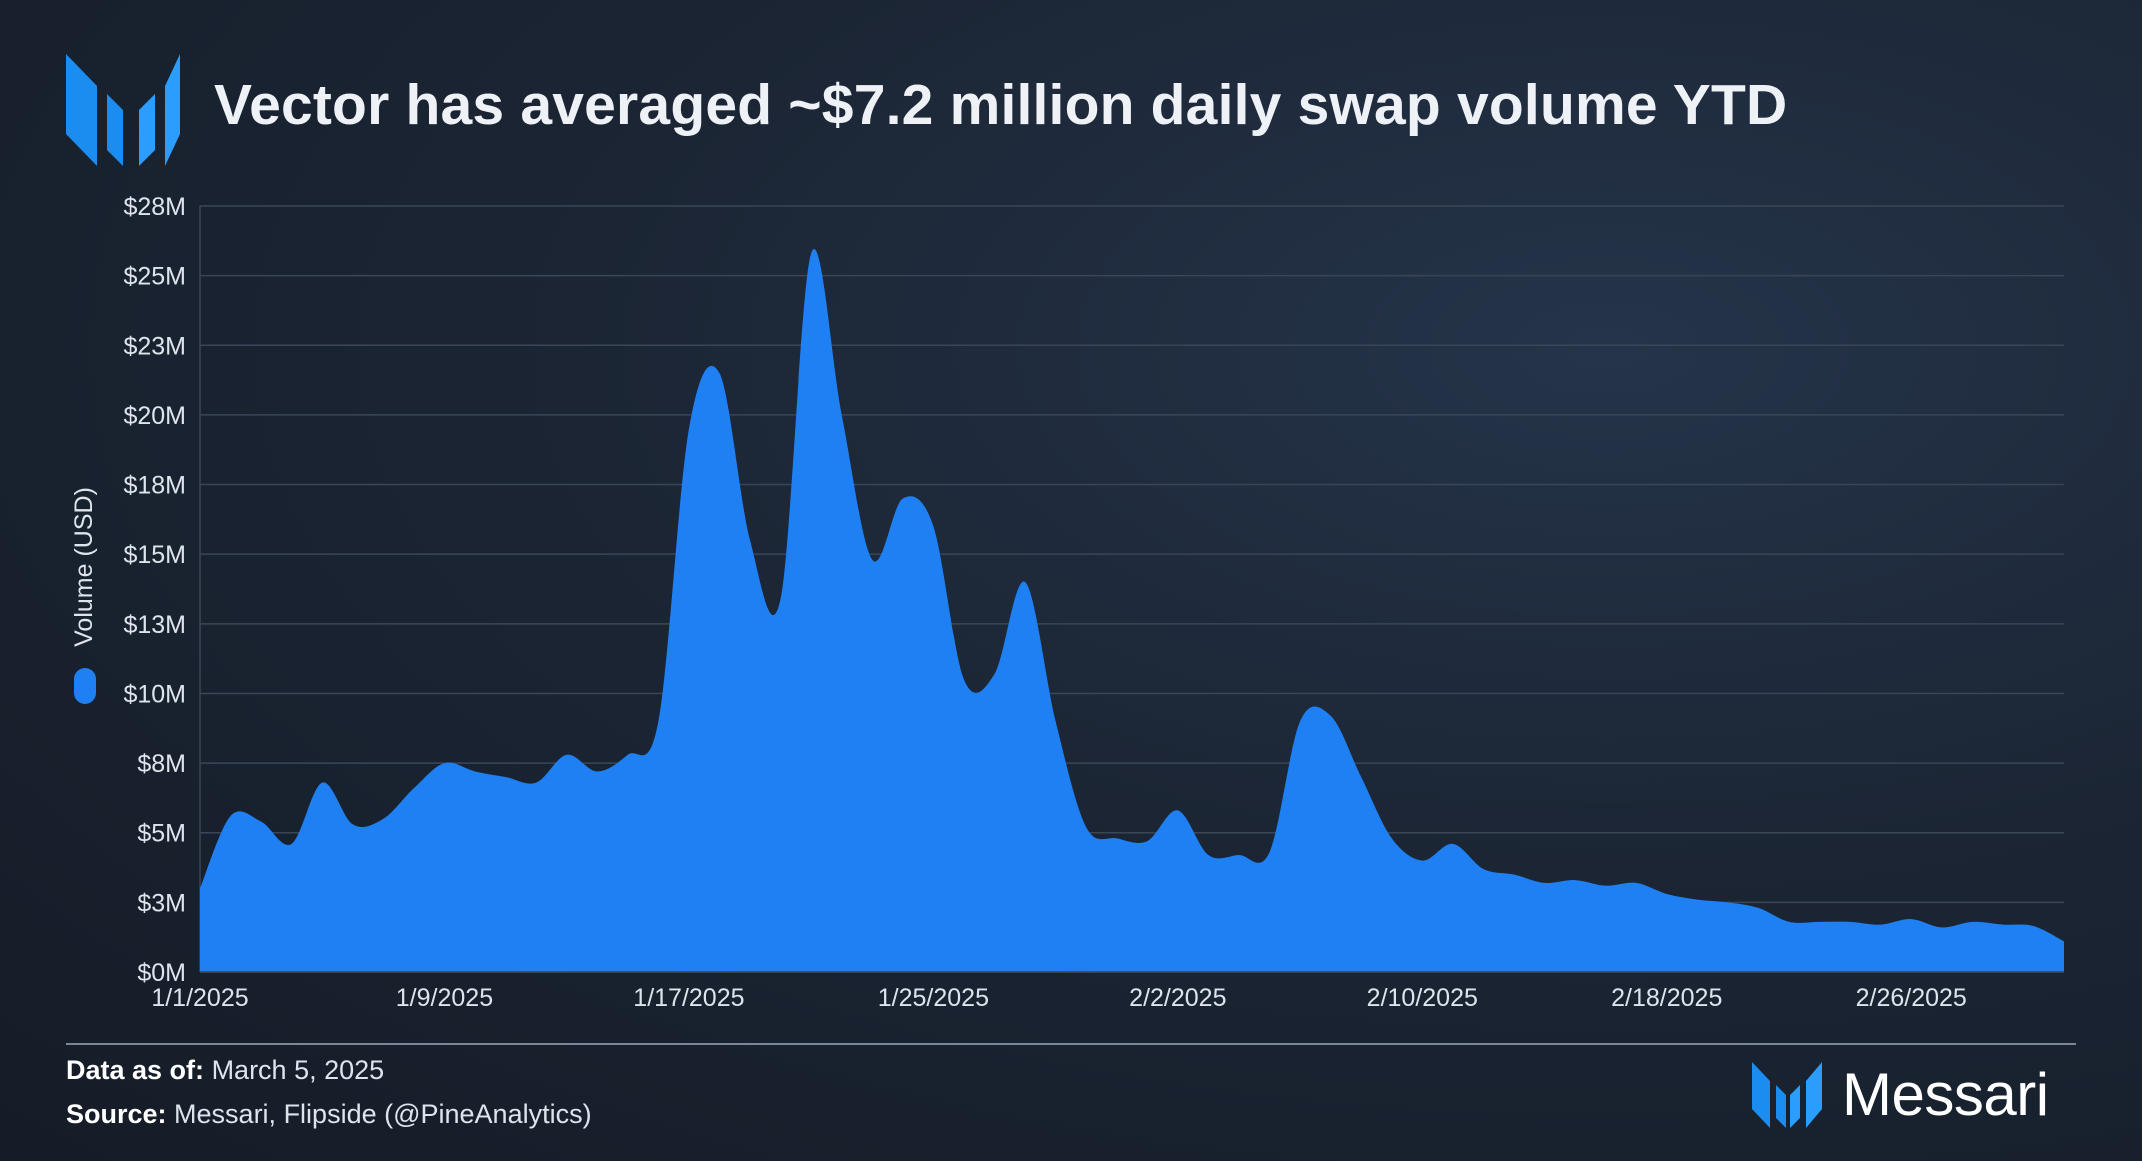 This screenshot has width=2142, height=1161. I want to click on data-as-of-value: March 5, 2025, so click(298, 1070).